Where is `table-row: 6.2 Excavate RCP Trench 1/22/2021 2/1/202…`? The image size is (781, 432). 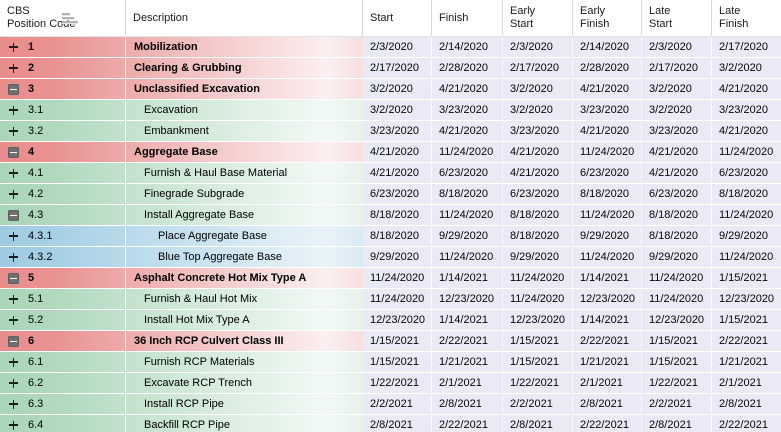 table-row: 6.2 Excavate RCP Trench 1/22/2021 2/1/202… is located at coordinates (390, 383).